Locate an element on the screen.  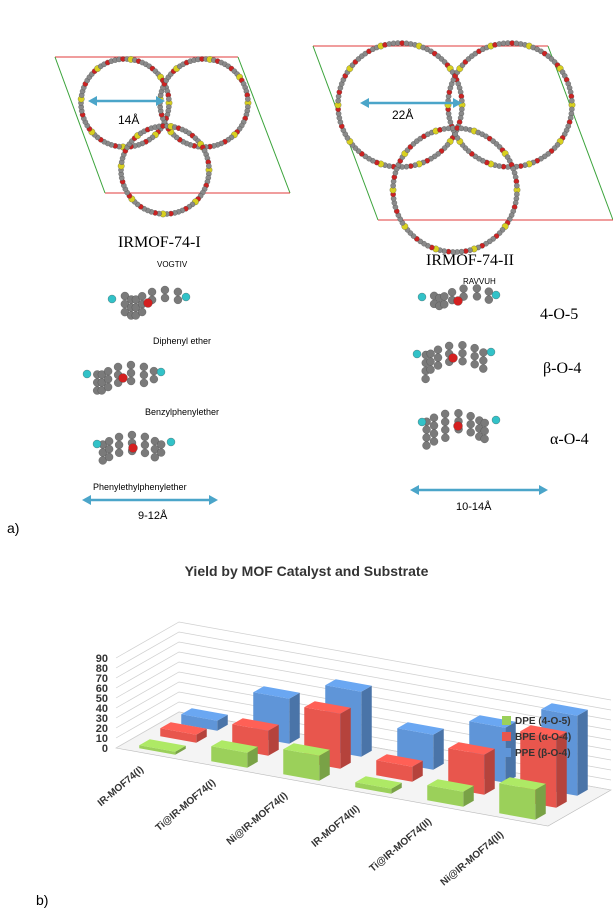
x-tick-label: IR-MOF74(II) is located at coordinates (336, 826).